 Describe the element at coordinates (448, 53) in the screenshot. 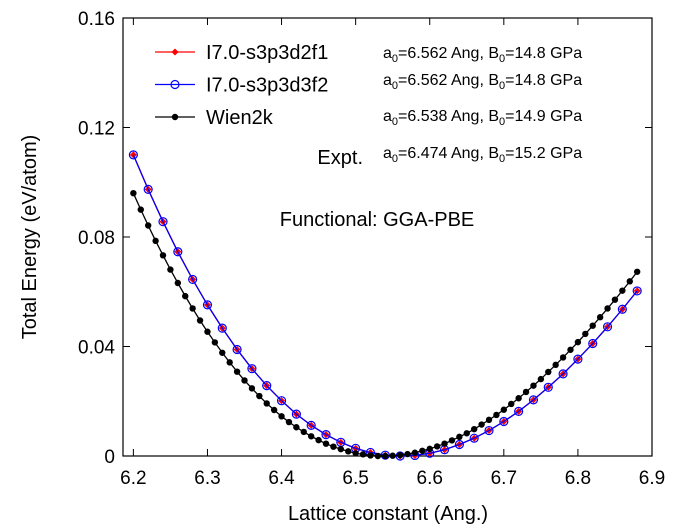

I see `label-text: =6.562 Ang, B` at that location.